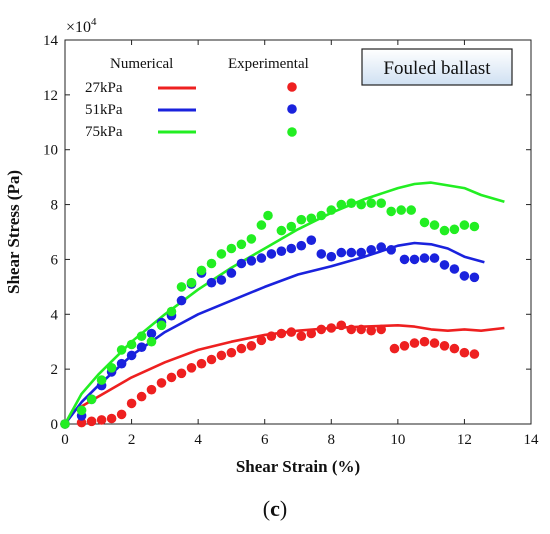  What do you see at coordinates (65, 440) in the screenshot?
I see `x-tick-label: 0` at bounding box center [65, 440].